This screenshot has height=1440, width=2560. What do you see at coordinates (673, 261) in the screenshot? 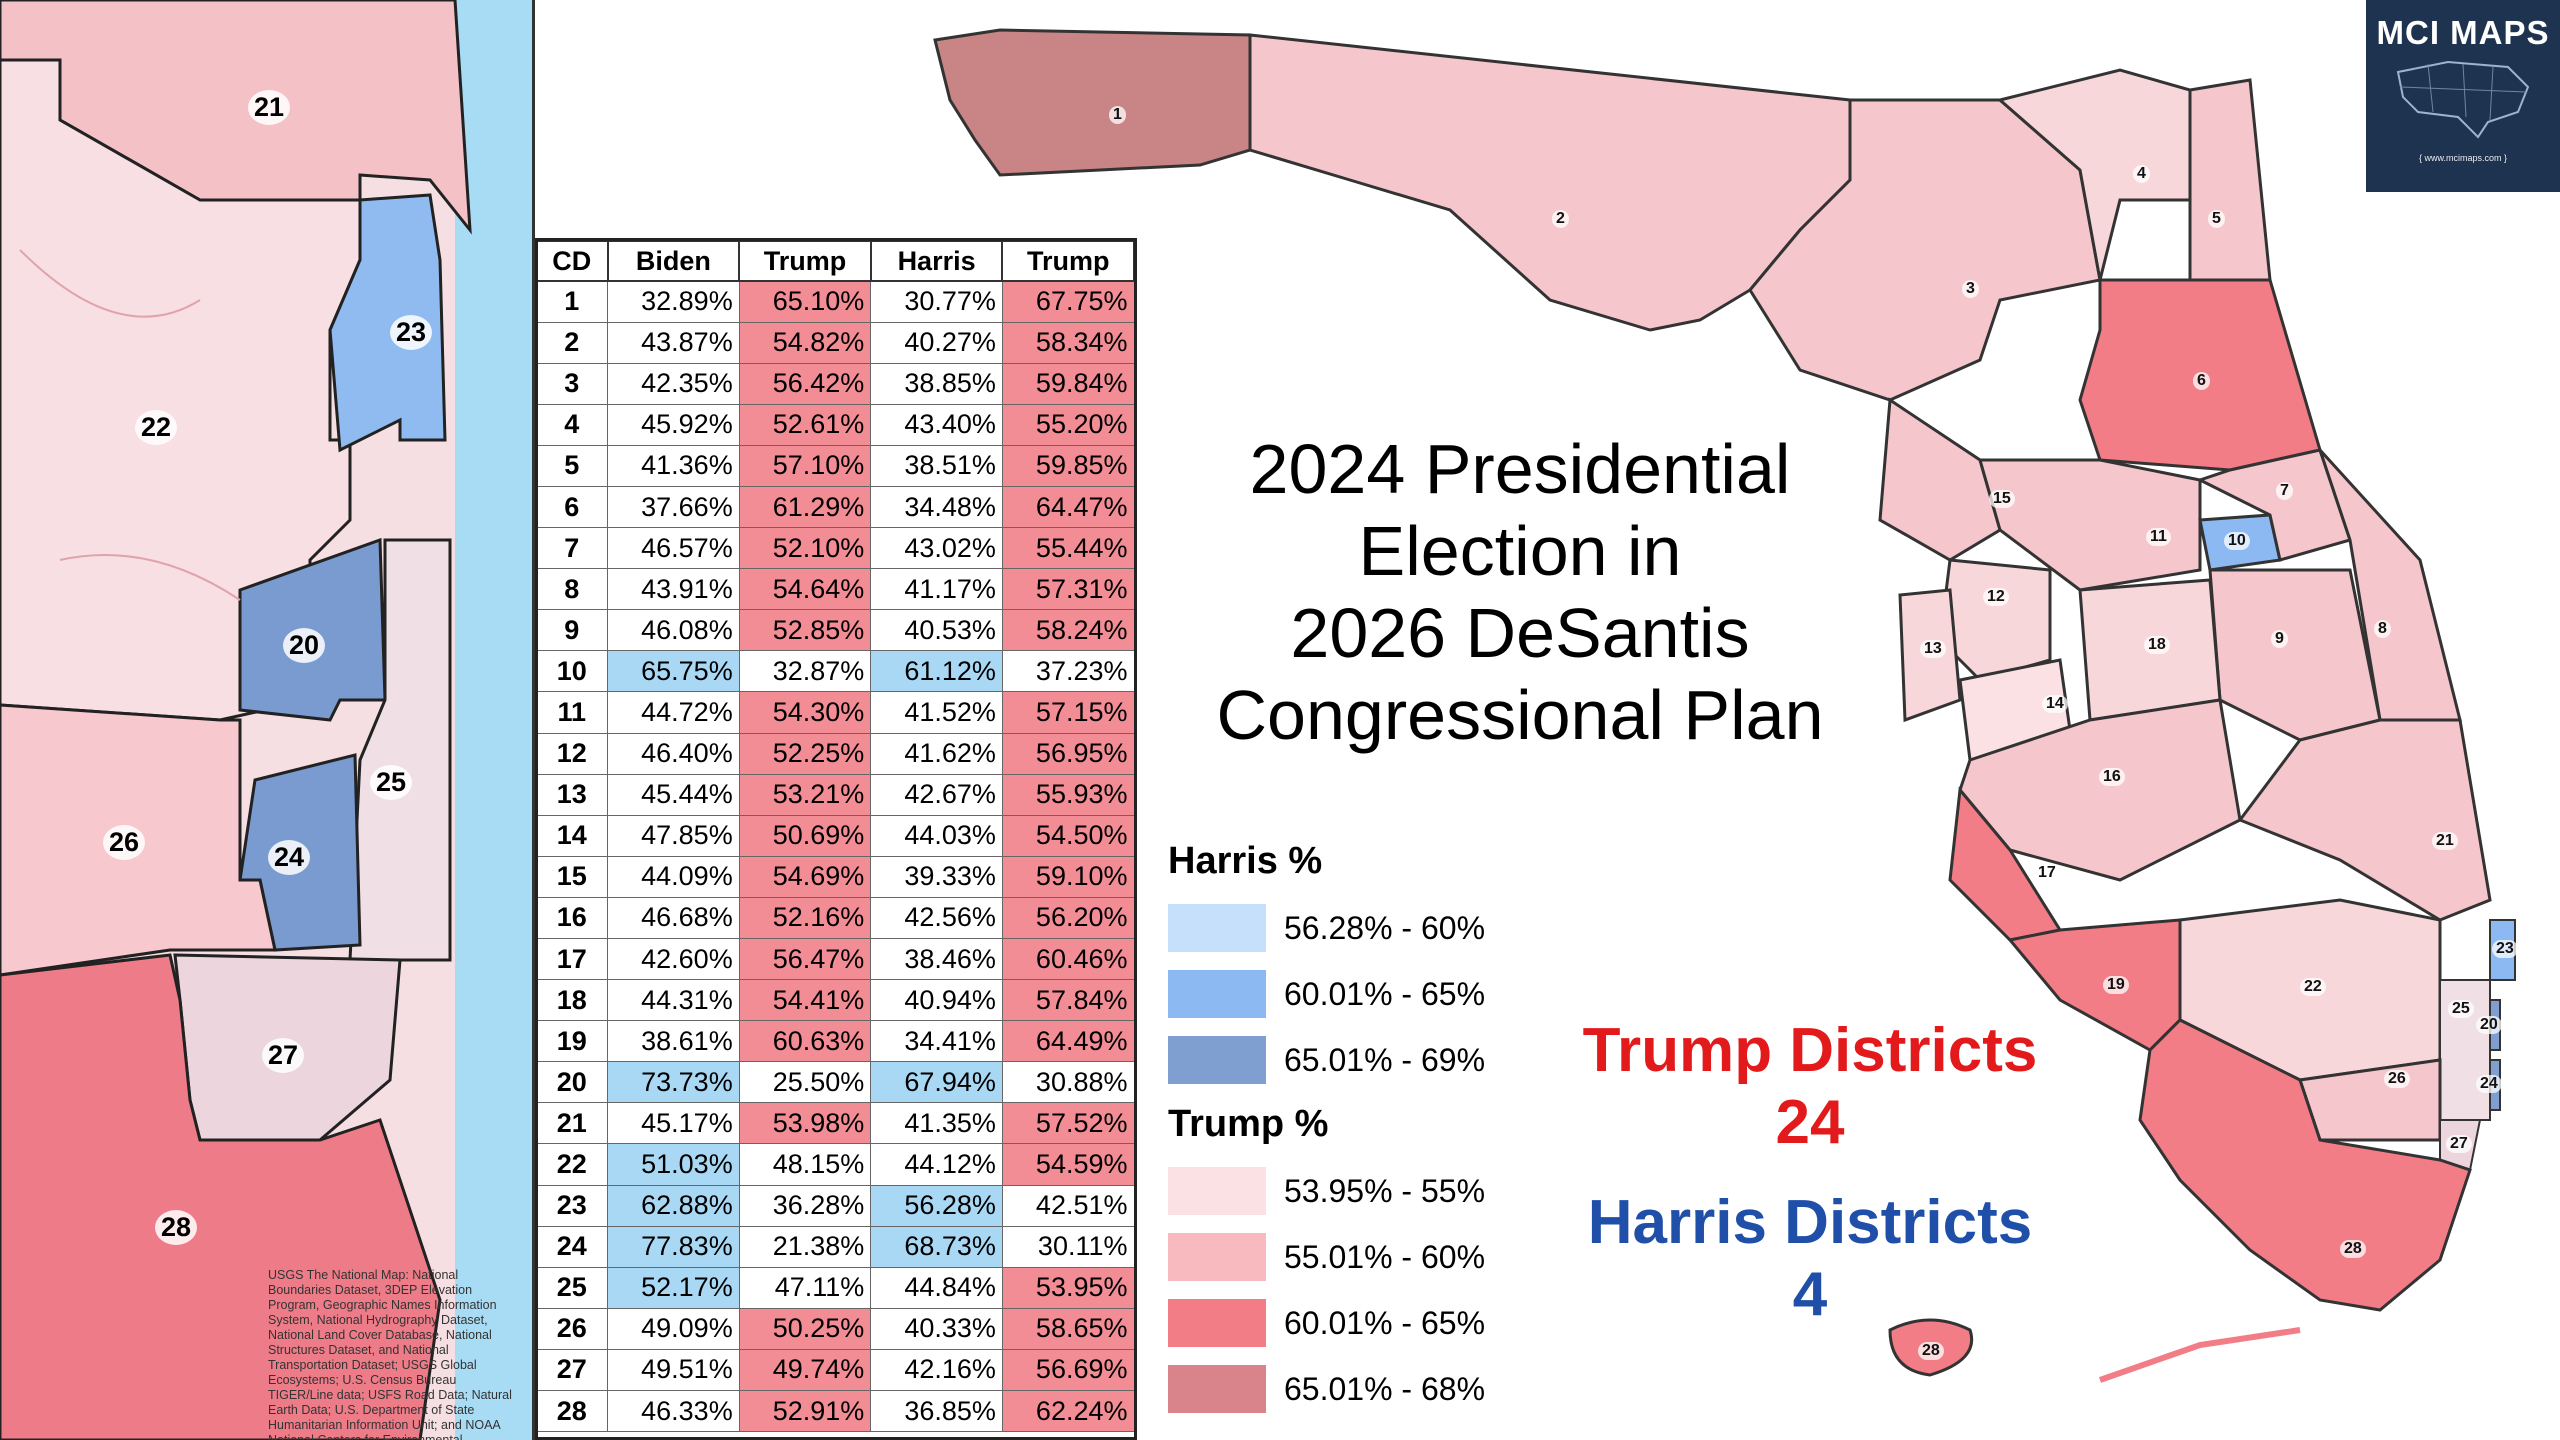
I see `col-header-biden: Biden` at bounding box center [673, 261].